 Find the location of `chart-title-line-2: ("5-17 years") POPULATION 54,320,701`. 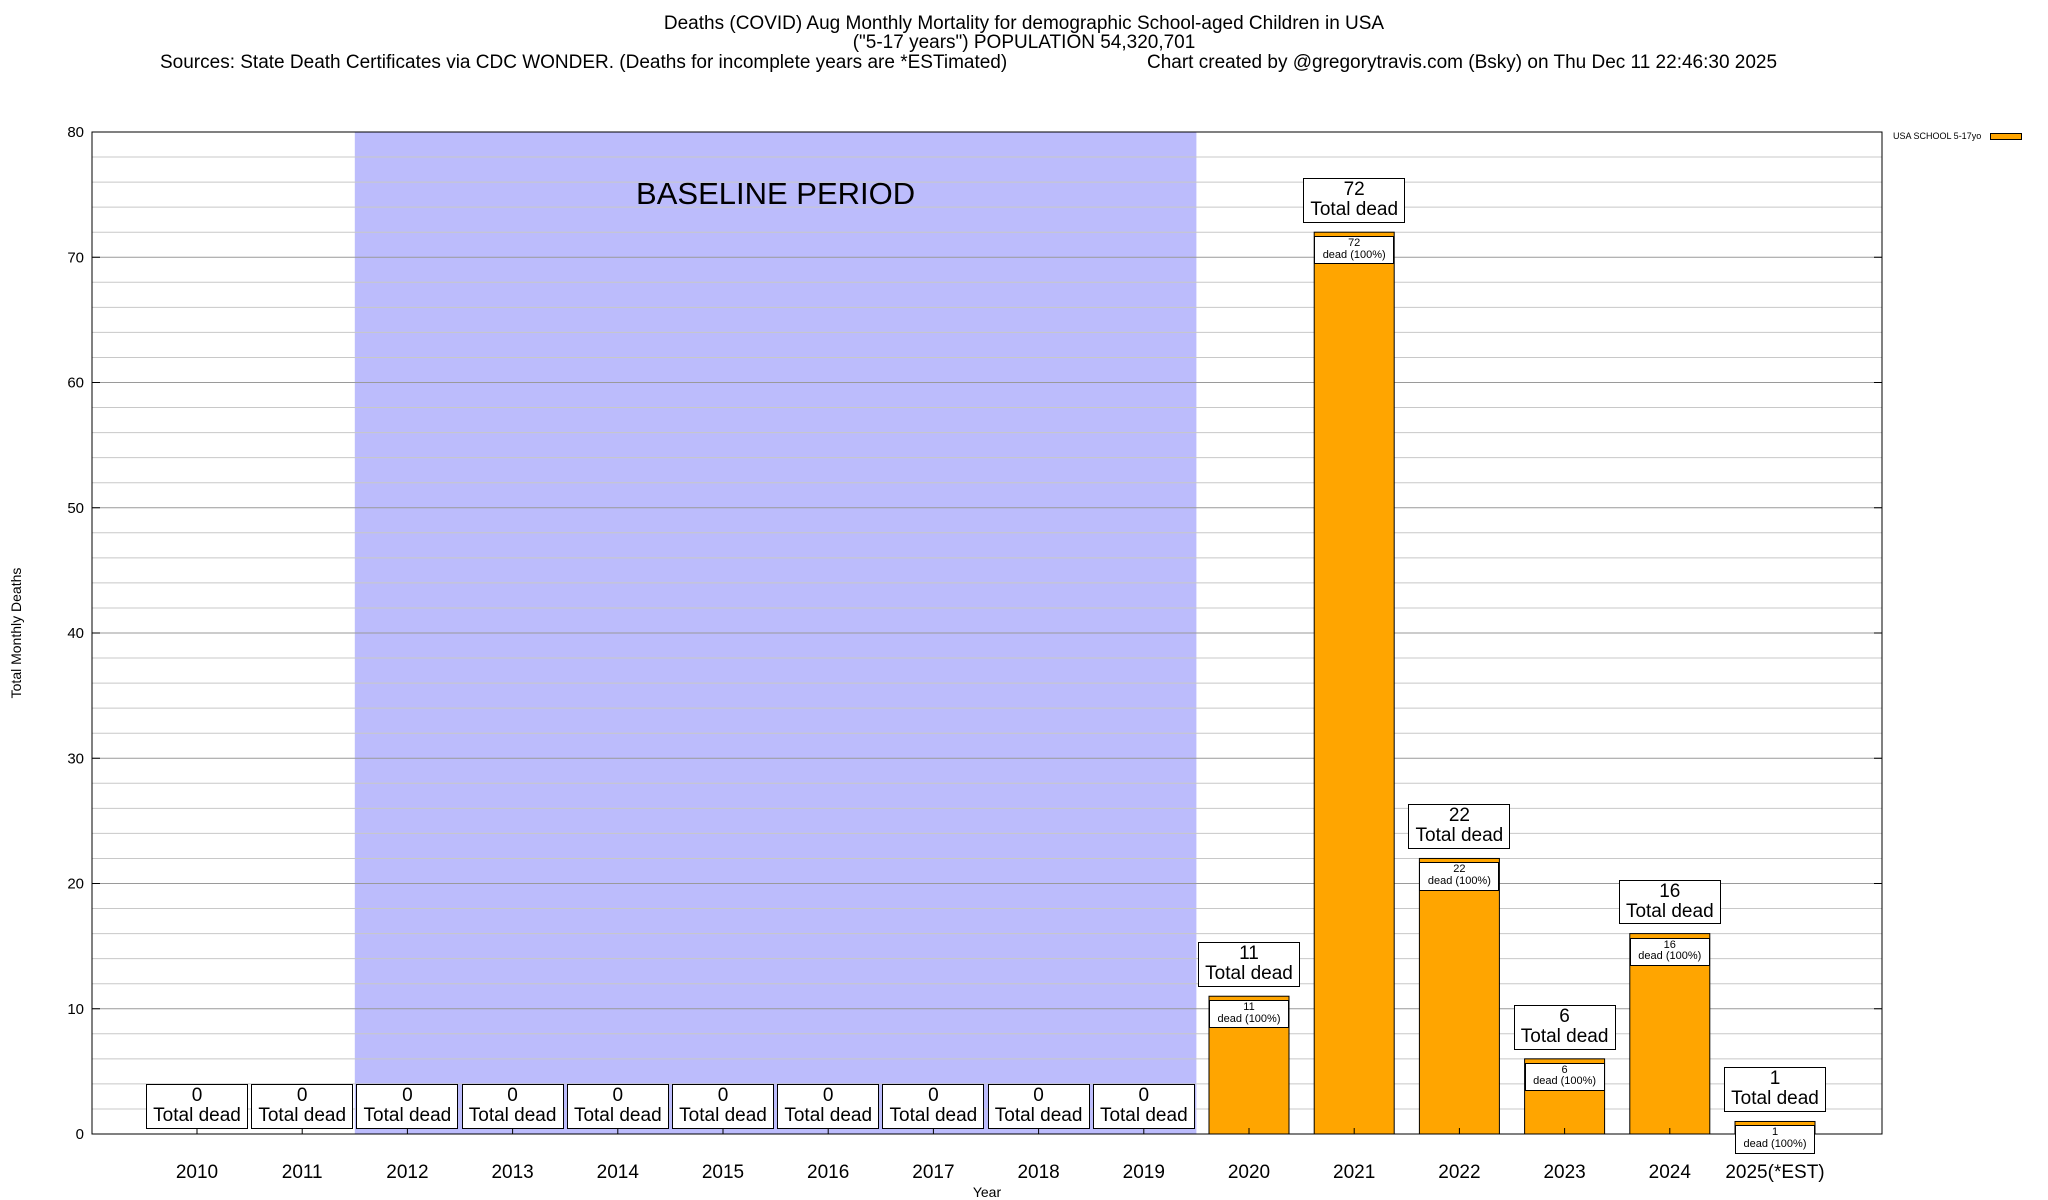

chart-title-line-2: ("5-17 years") POPULATION 54,320,701 is located at coordinates (1024, 42).